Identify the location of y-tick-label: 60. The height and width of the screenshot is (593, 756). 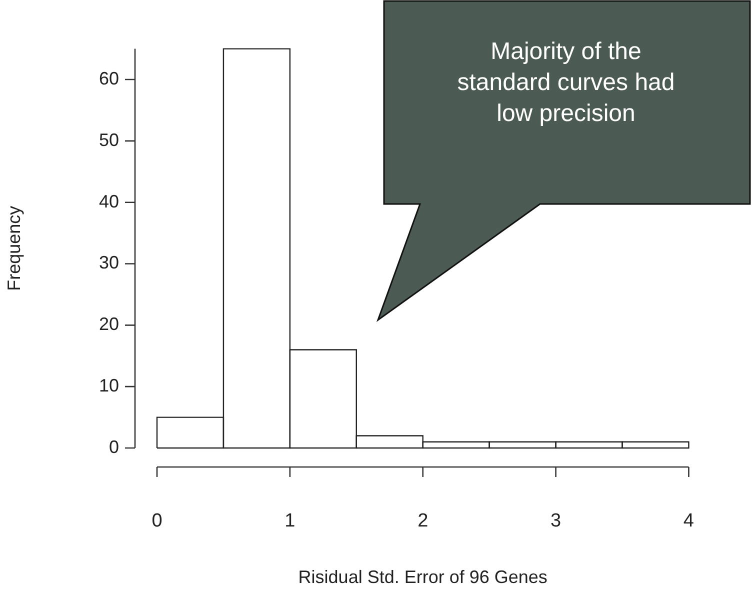
(108, 78).